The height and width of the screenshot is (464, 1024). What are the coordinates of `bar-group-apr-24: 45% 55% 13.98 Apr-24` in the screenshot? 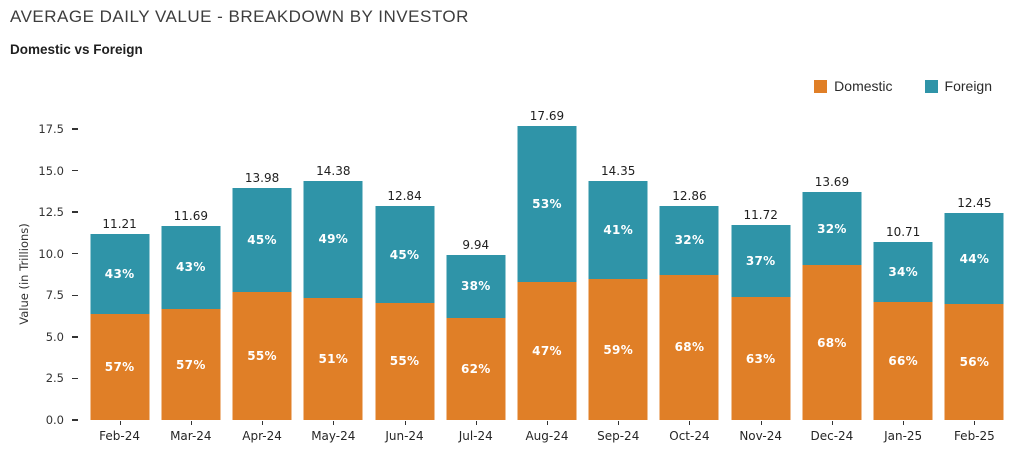 It's located at (261, 221).